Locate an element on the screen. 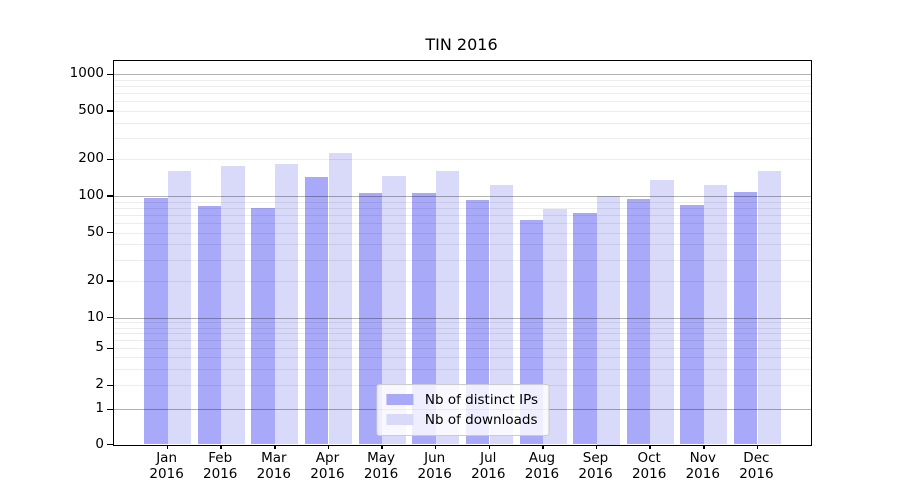  bar-distinct-ips-may is located at coordinates (370, 319).